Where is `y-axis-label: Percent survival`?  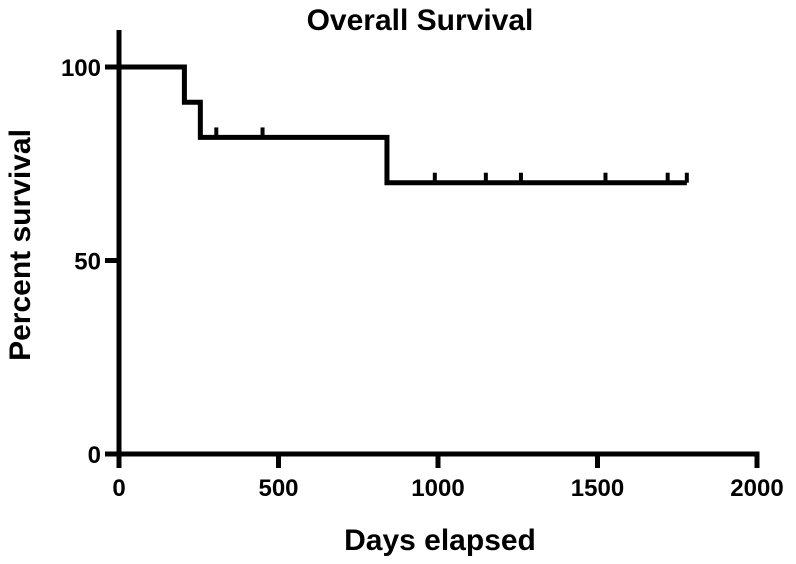 y-axis-label: Percent survival is located at coordinates (20, 245).